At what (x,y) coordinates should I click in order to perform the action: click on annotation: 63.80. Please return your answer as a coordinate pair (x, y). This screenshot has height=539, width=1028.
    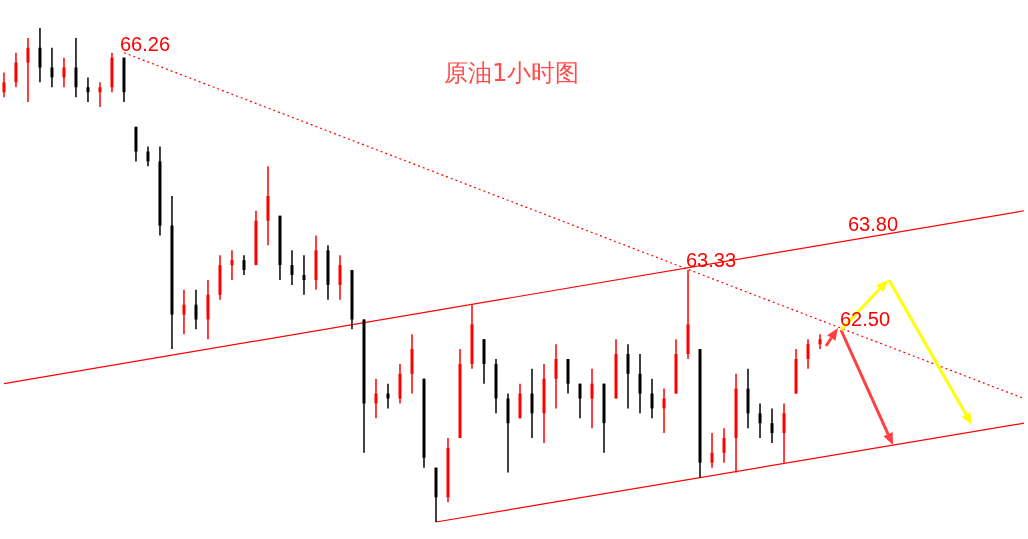
    Looking at the image, I should click on (873, 224).